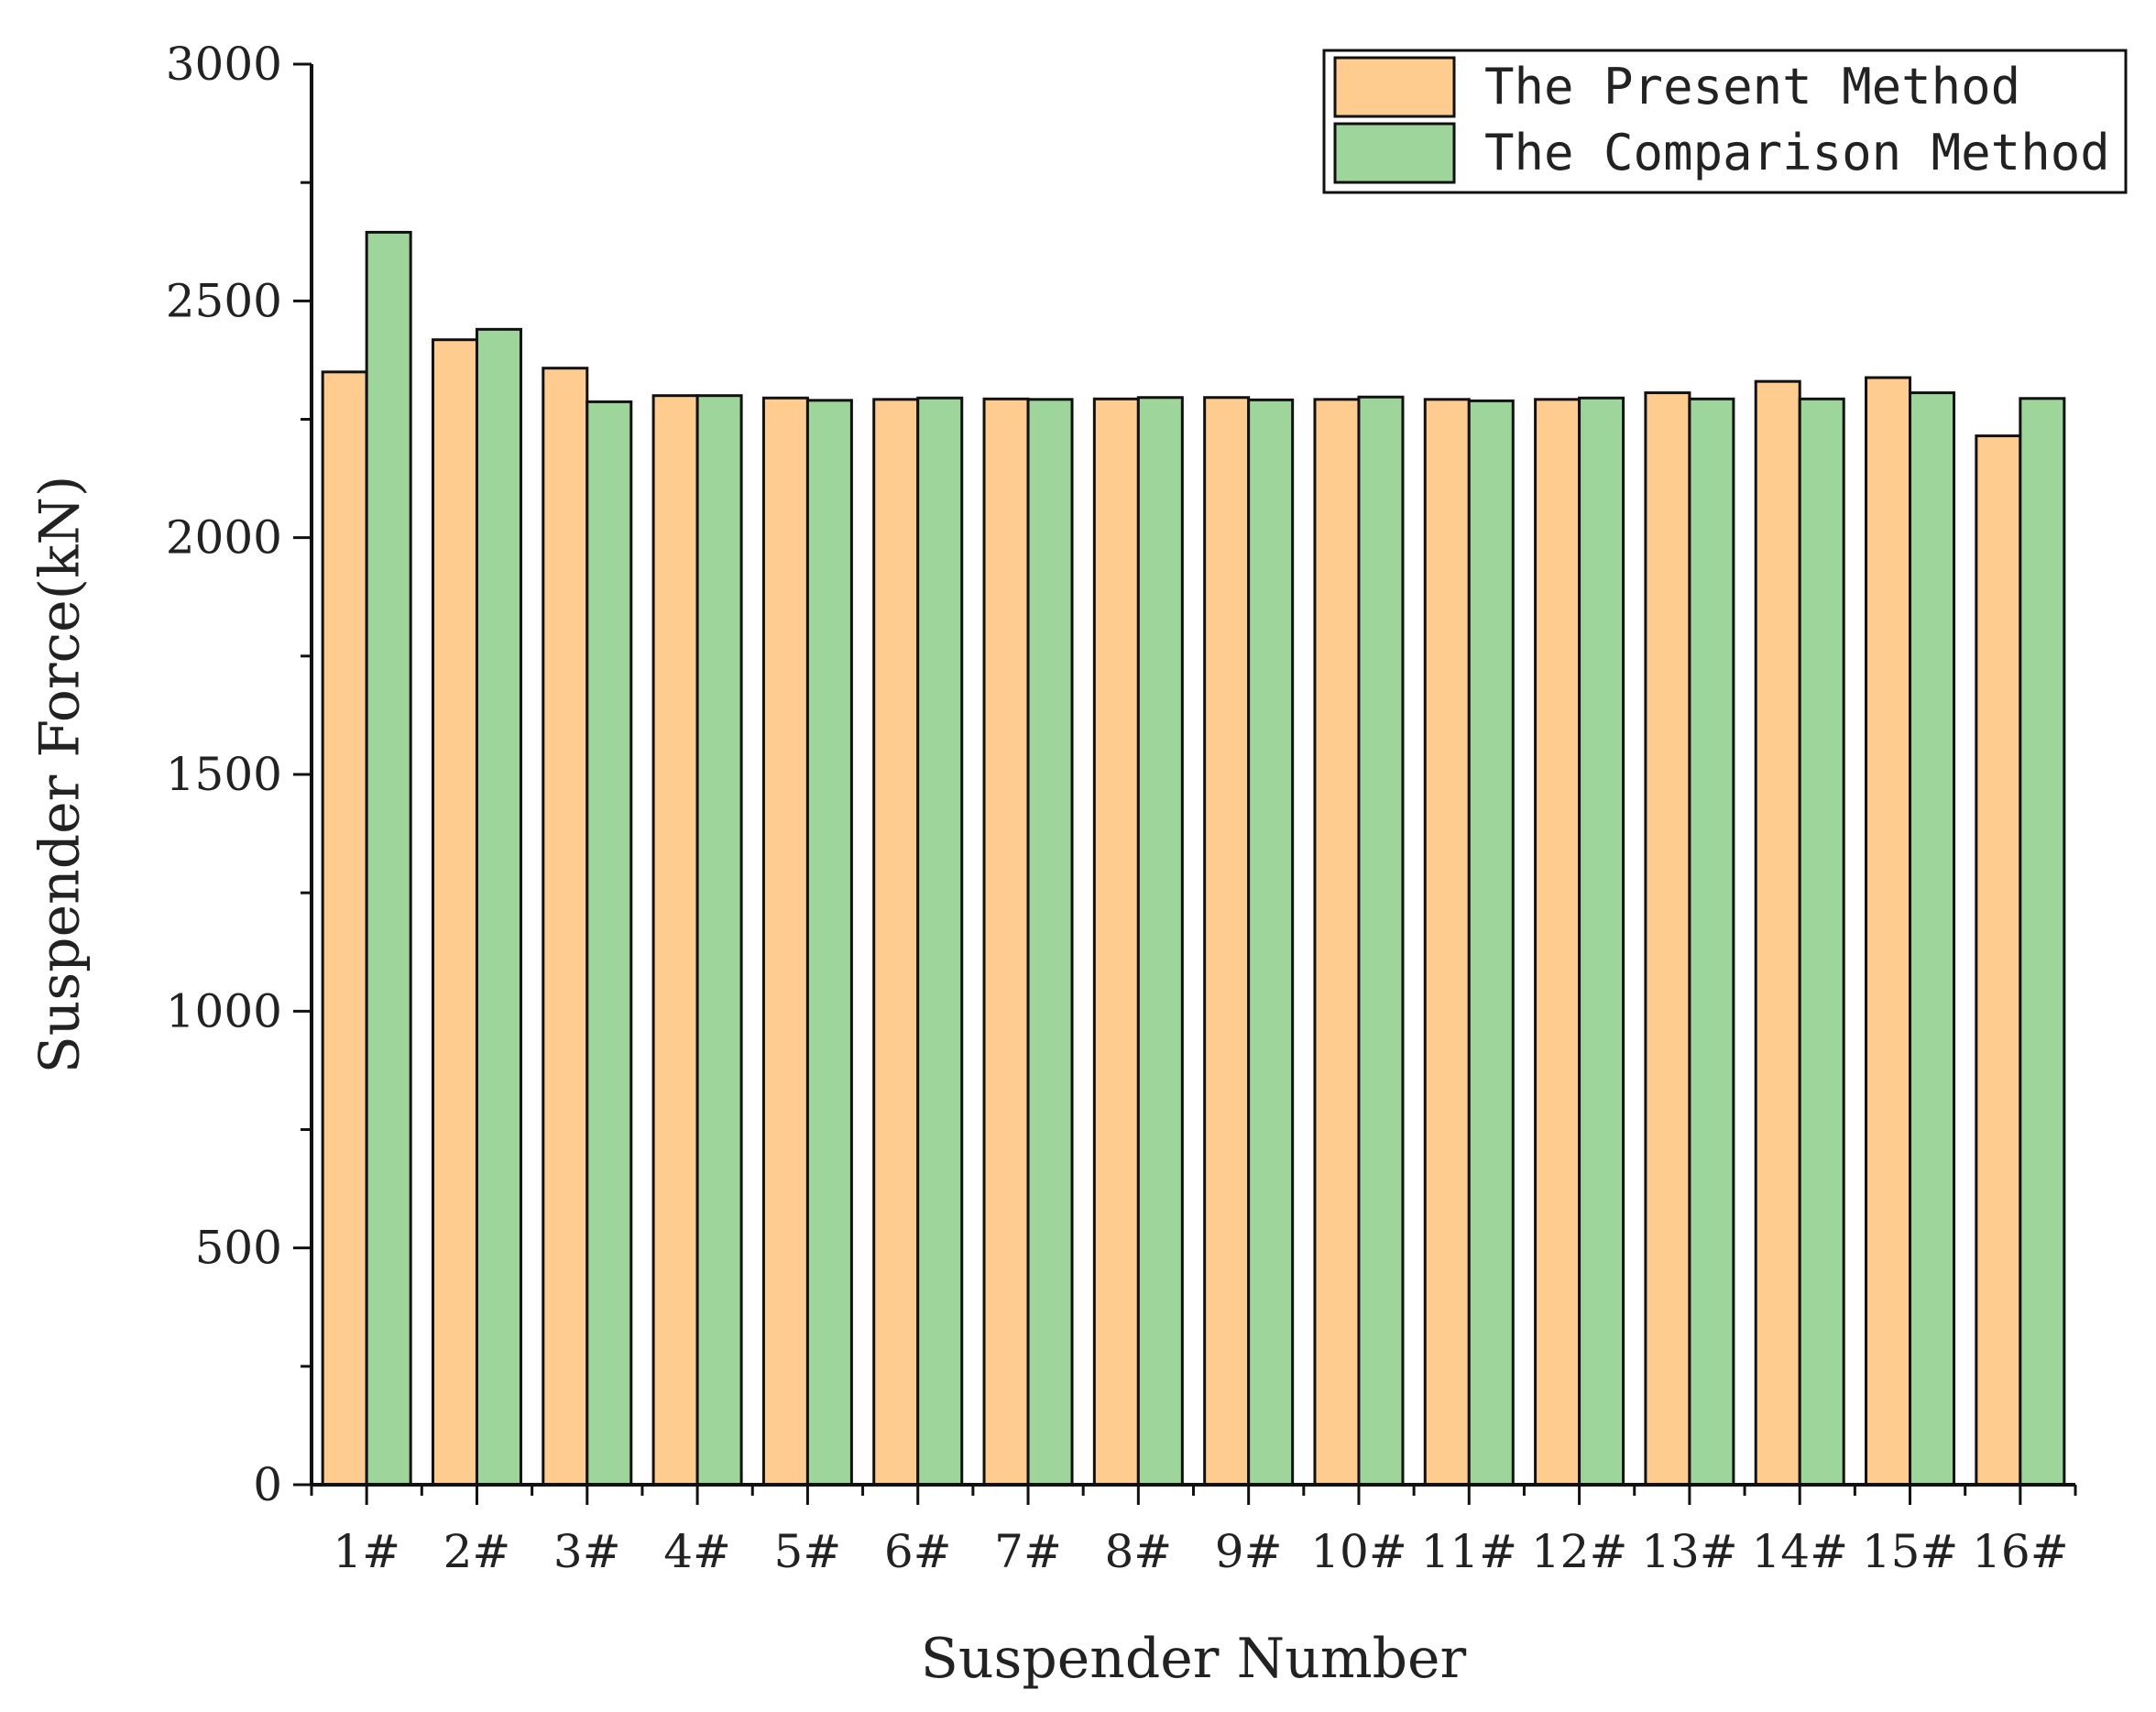 This screenshot has width=2156, height=1712. I want to click on legend-box, so click(1725, 122).